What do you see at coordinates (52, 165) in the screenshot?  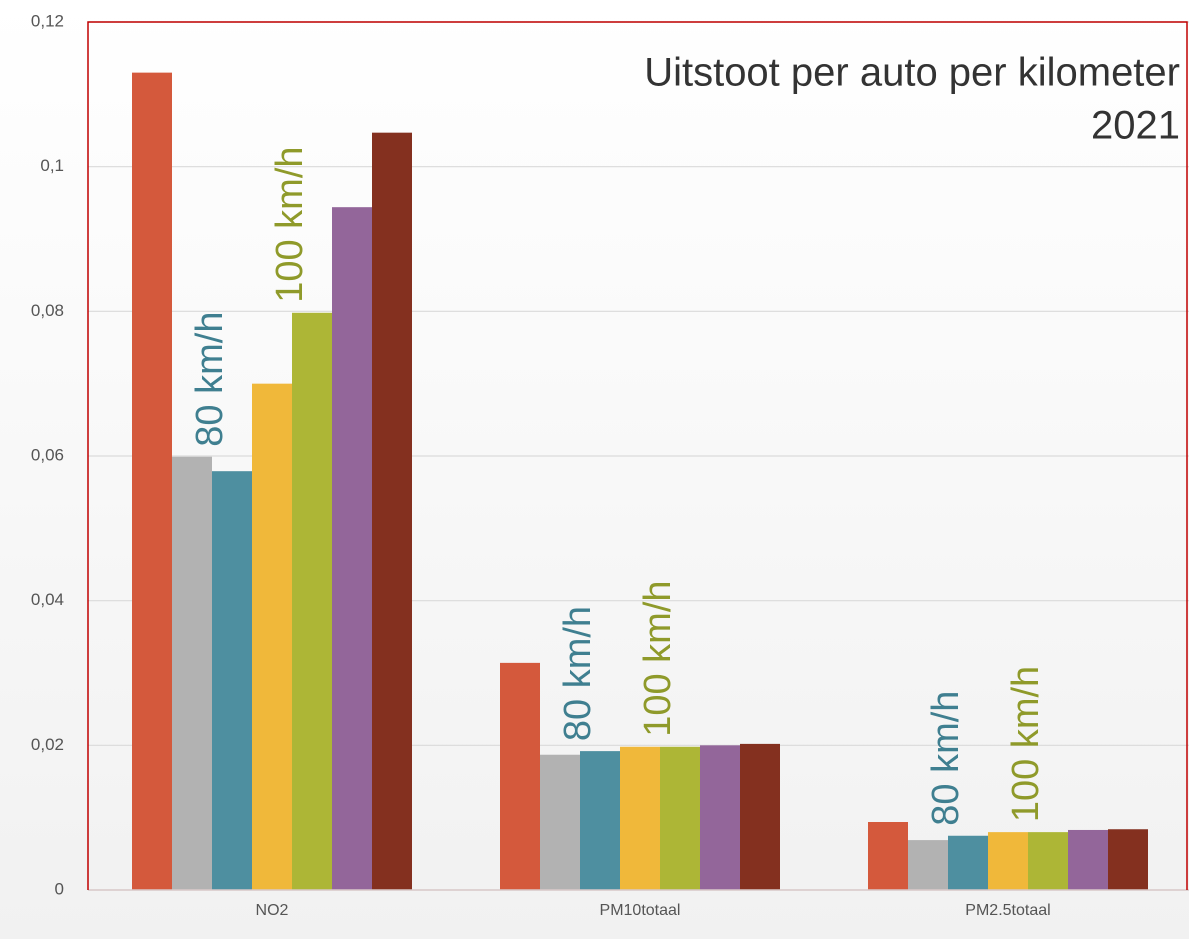 I see `y-tick-label: 0,1` at bounding box center [52, 165].